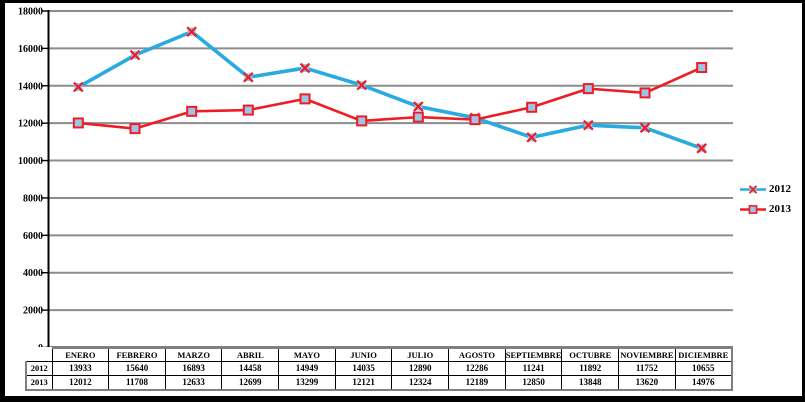 Image resolution: width=805 pixels, height=402 pixels. I want to click on table-value-cell: 12633, so click(193, 383).